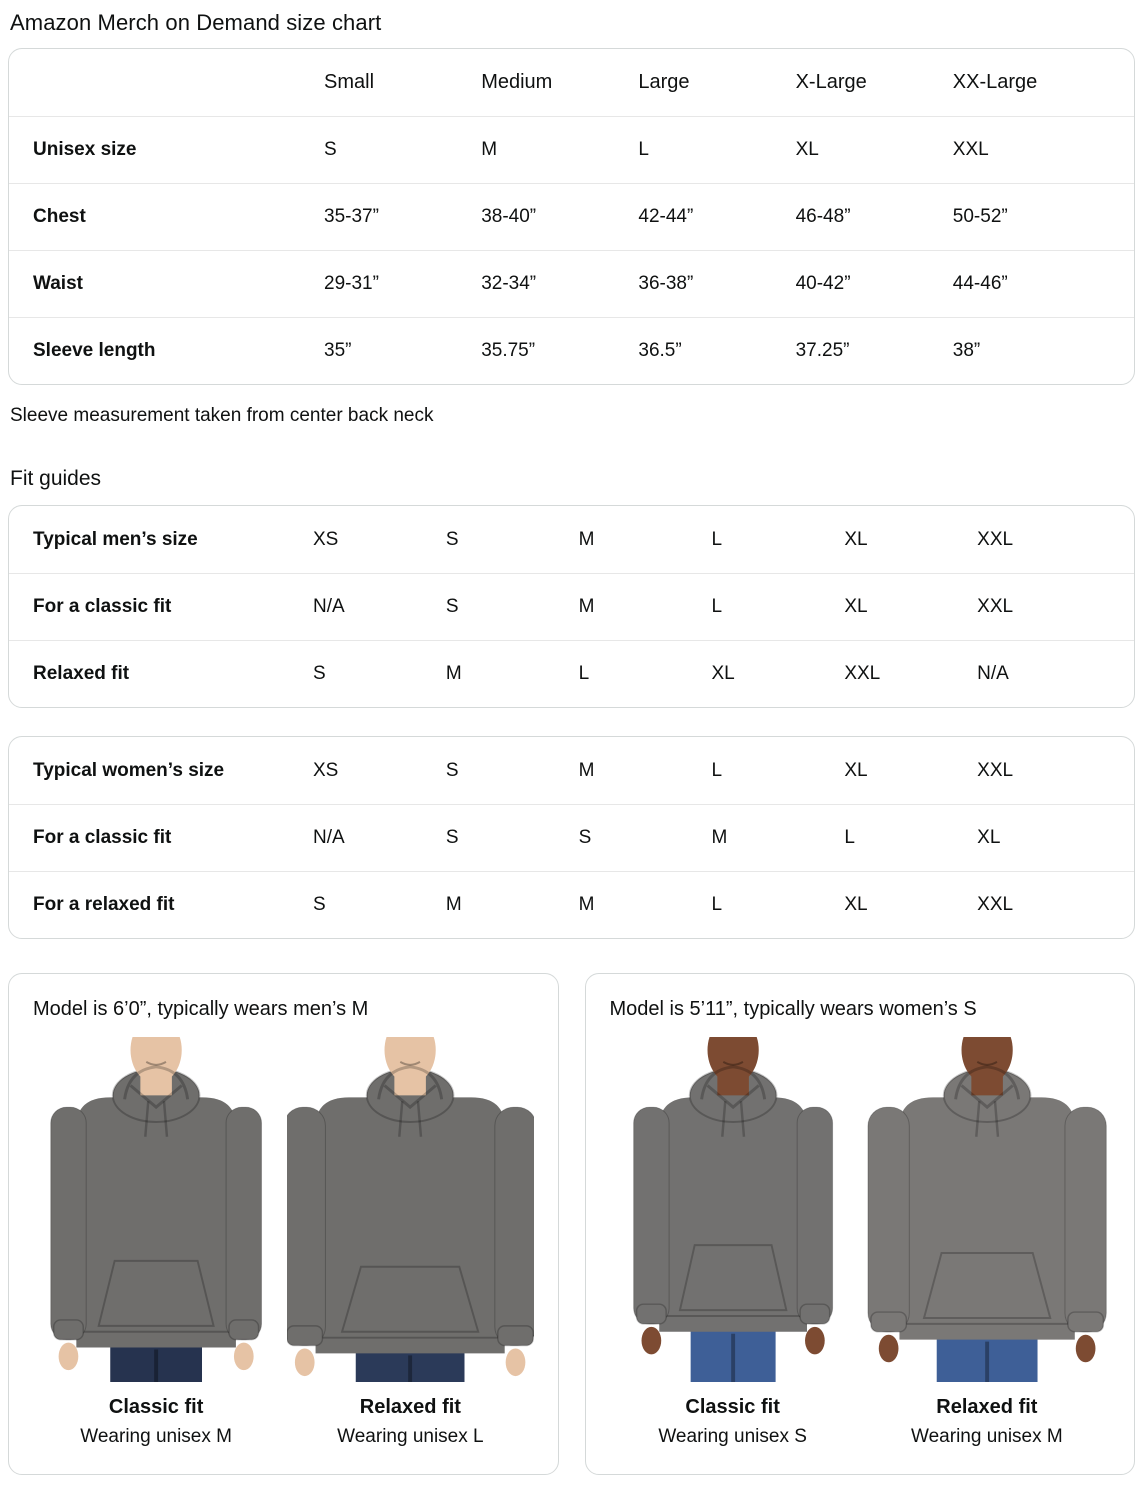 Image resolution: width=1143 pixels, height=1500 pixels. What do you see at coordinates (571, 283) in the screenshot?
I see `table-row: Waist 29-31” 32-34” 36-38” 40-42” 44-46”` at bounding box center [571, 283].